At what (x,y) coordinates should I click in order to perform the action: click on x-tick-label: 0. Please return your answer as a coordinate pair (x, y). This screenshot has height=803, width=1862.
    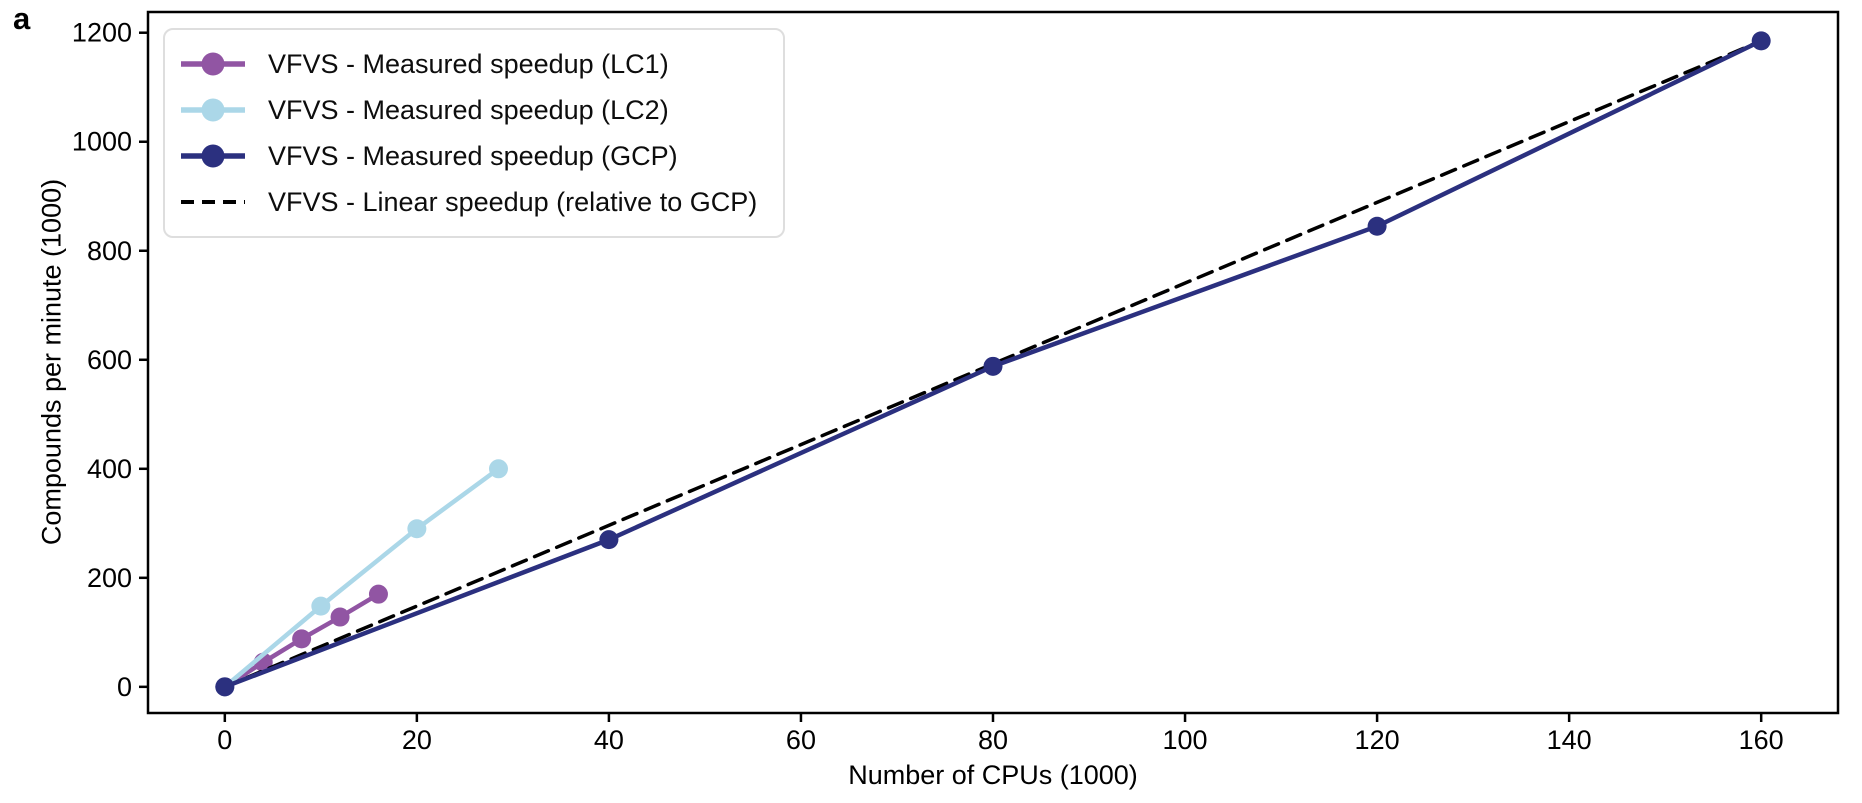
    Looking at the image, I should click on (224, 740).